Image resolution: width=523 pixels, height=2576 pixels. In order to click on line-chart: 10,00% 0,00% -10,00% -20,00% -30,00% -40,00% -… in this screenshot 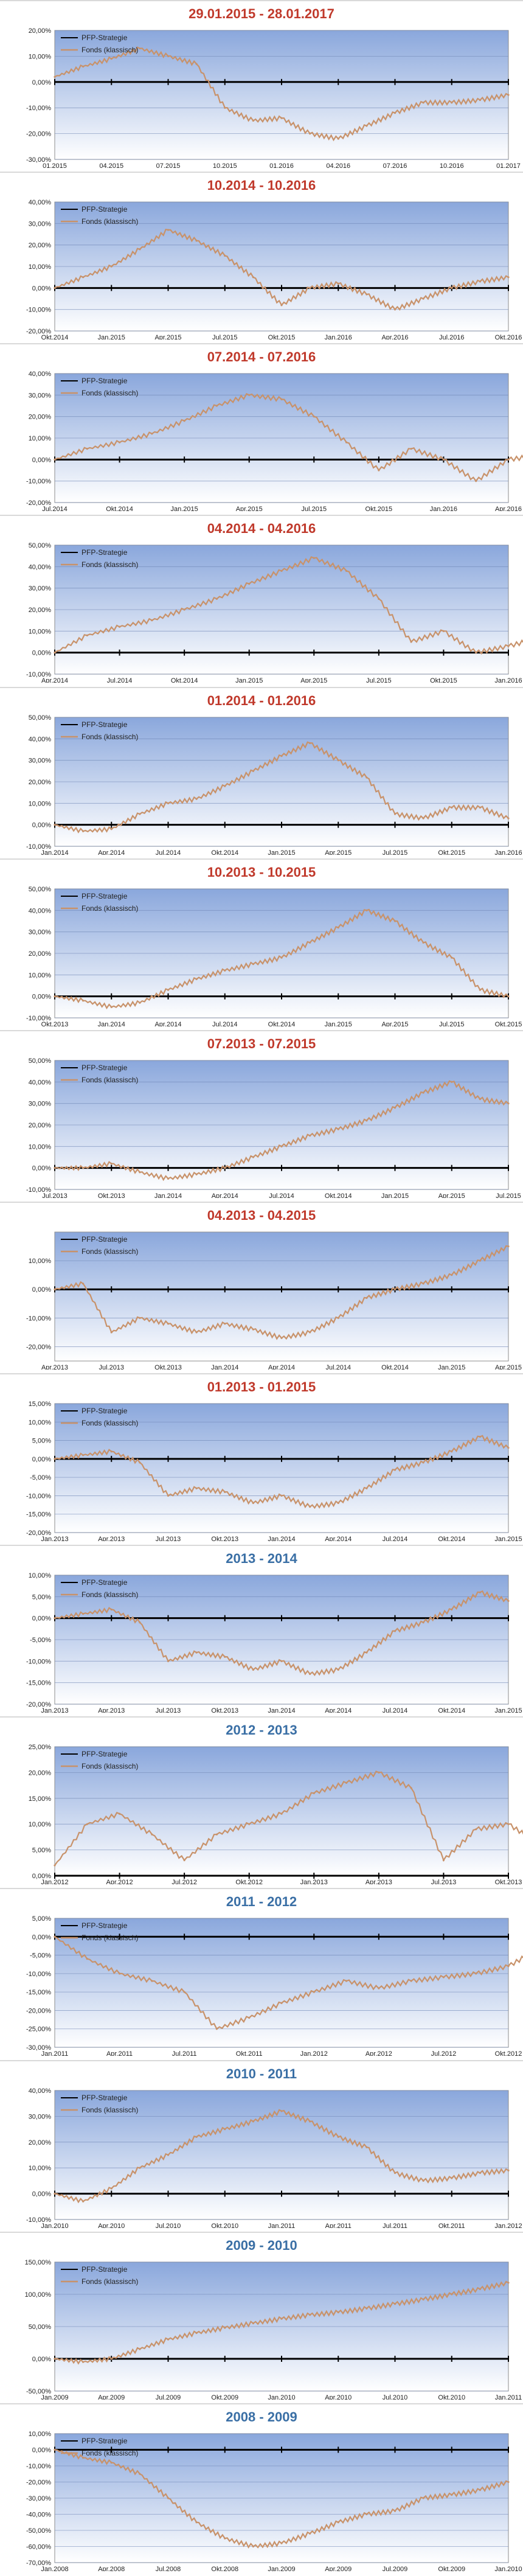, I will do `click(274, 2501)`.